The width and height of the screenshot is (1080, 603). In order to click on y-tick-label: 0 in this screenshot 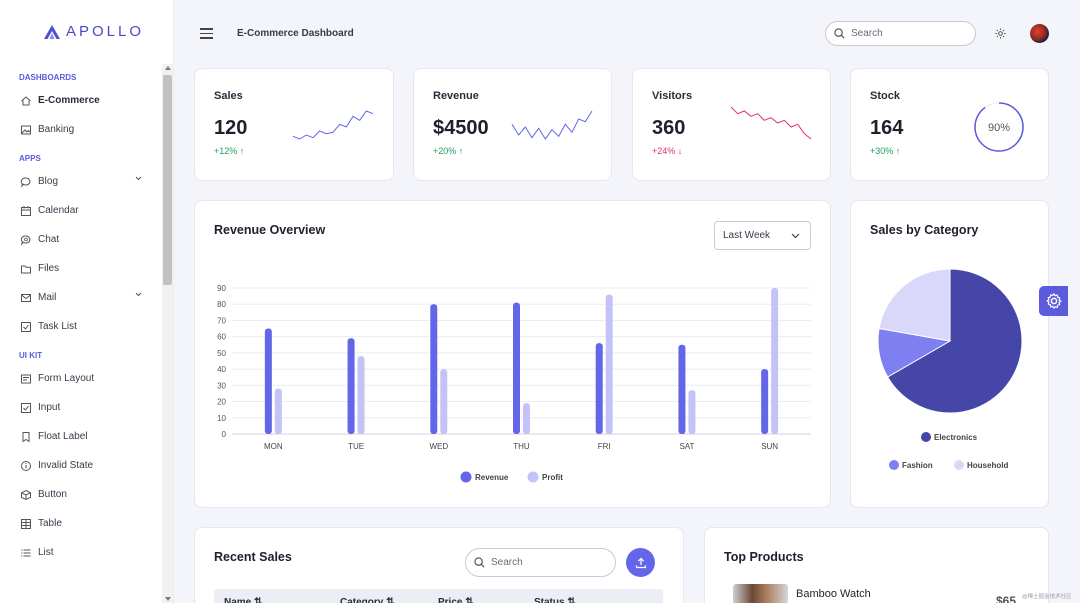, I will do `click(224, 434)`.